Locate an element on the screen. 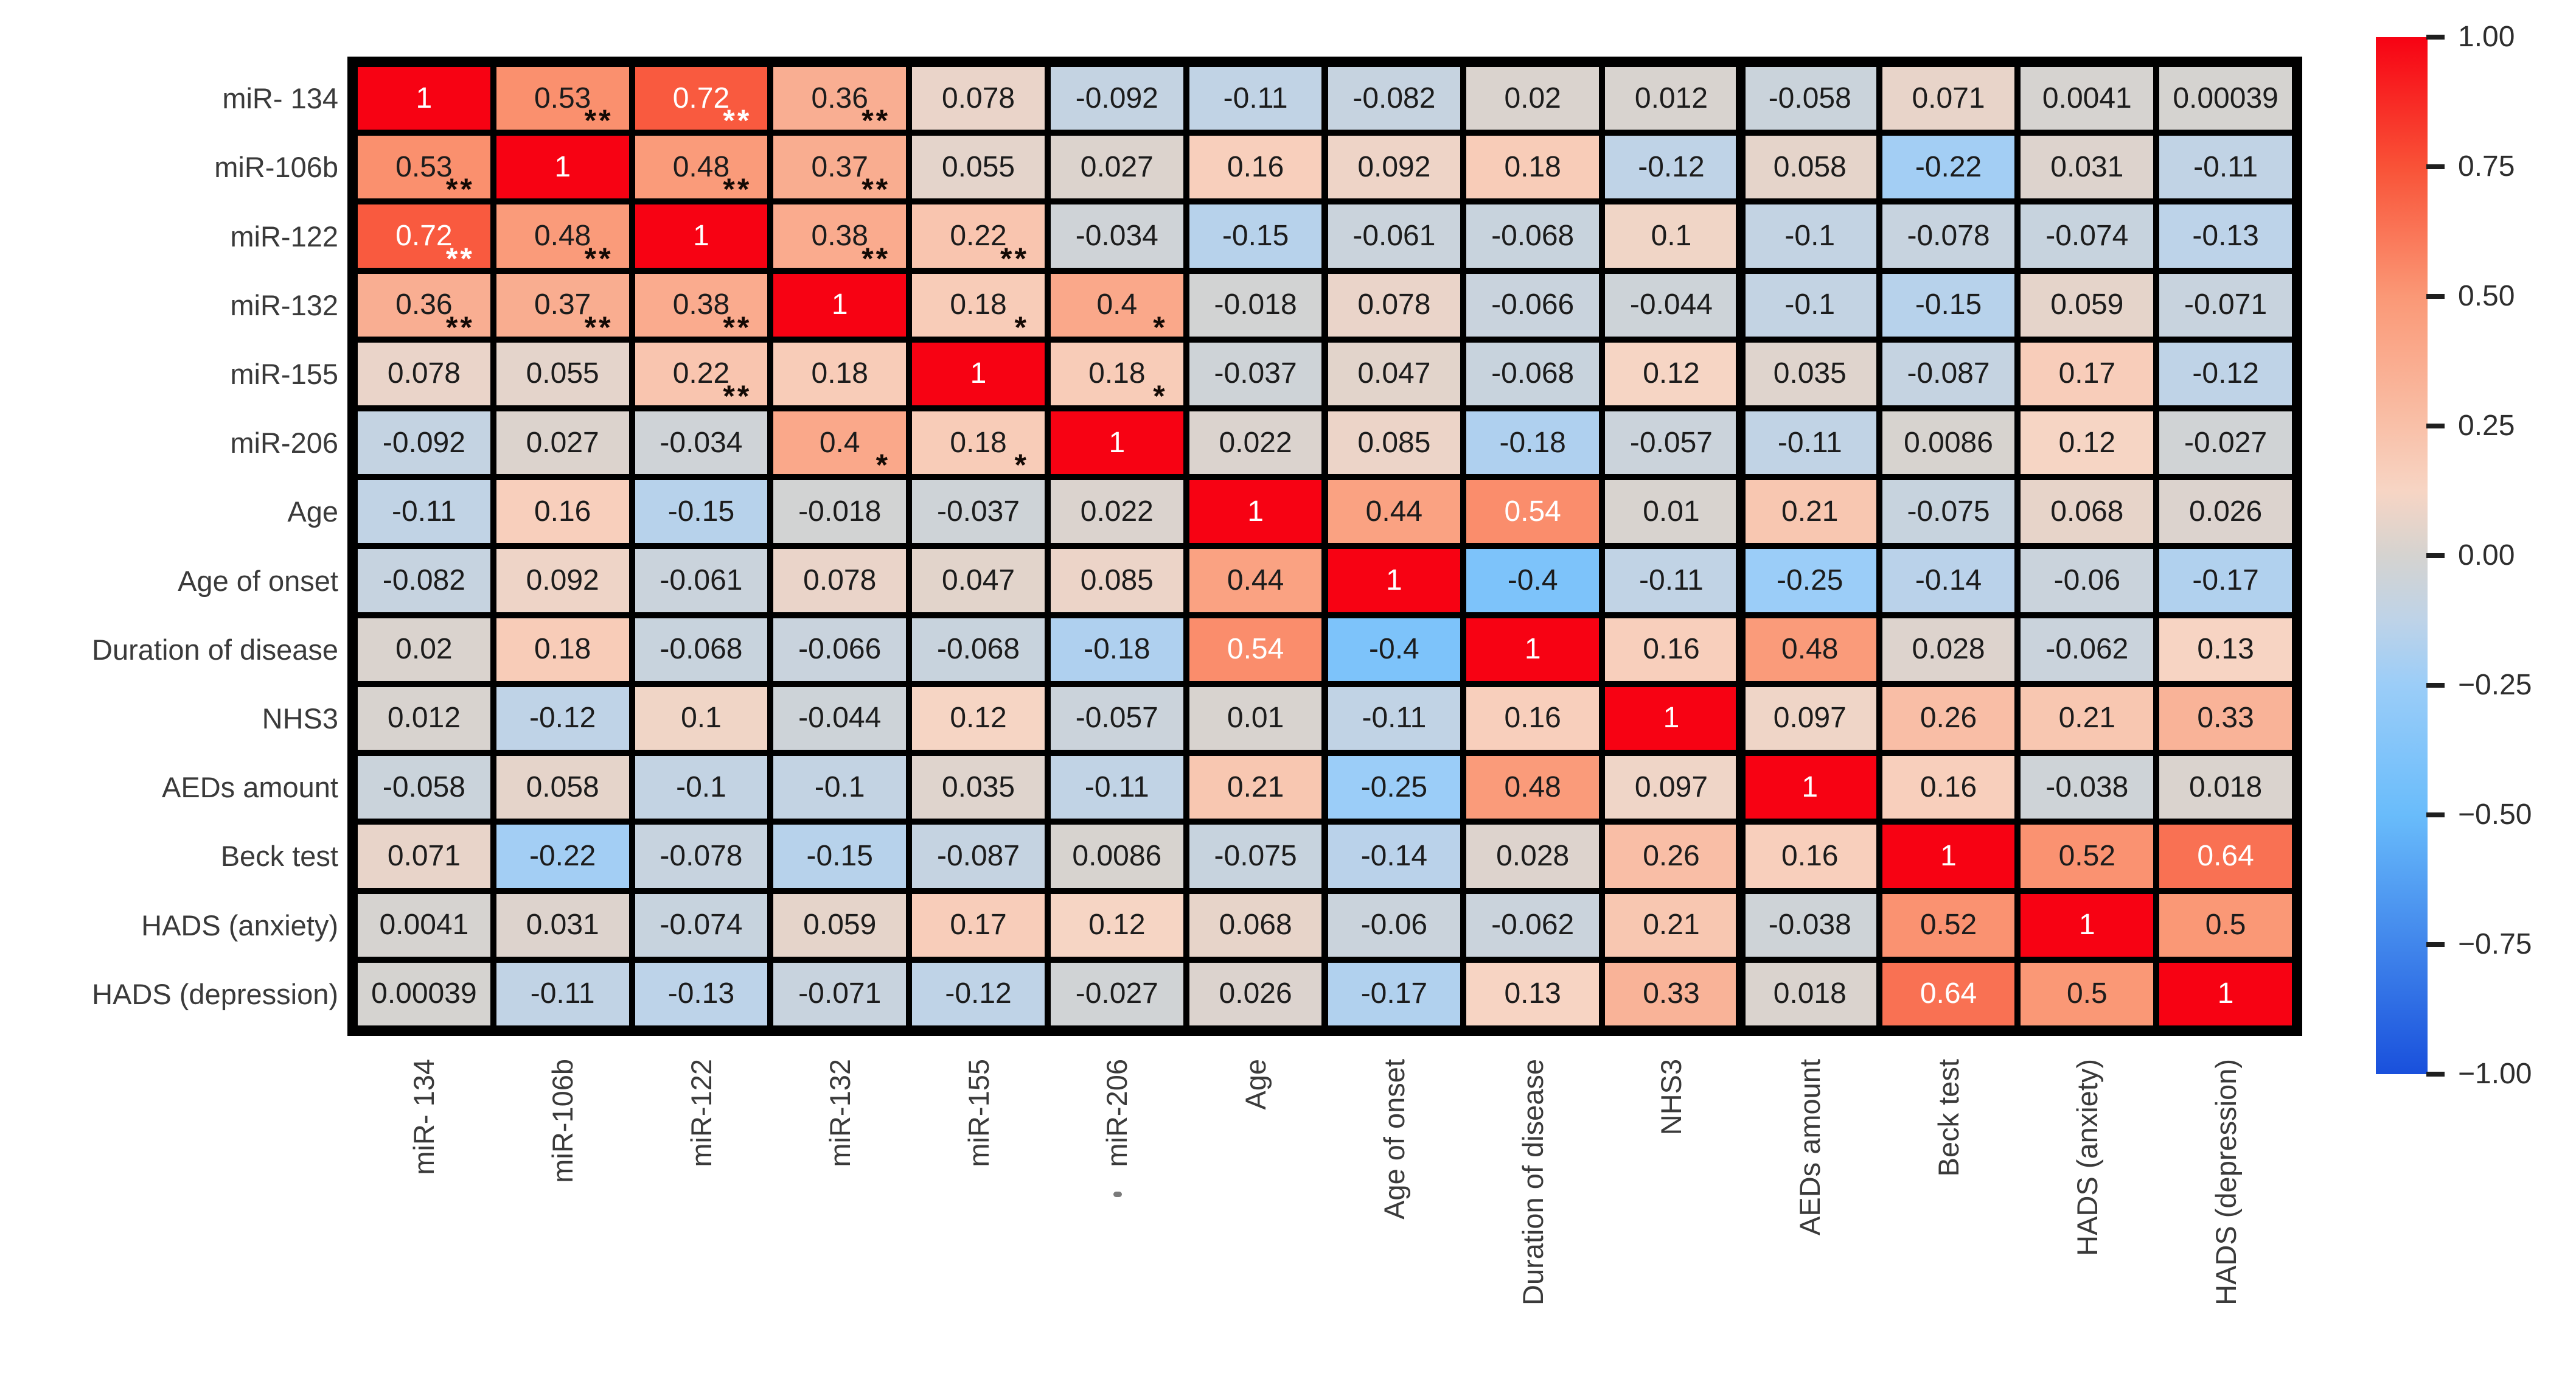 The image size is (2576, 1390). correlation-value: 0.055 is located at coordinates (562, 373).